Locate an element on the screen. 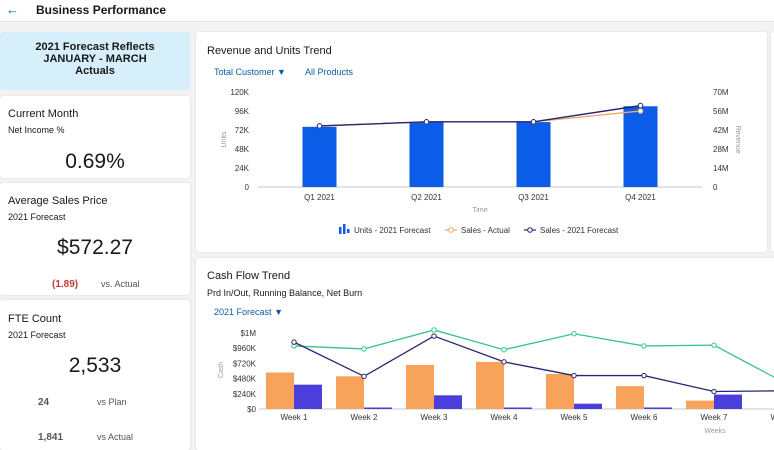 The width and height of the screenshot is (774, 450). sales-forecast-line is located at coordinates (480, 115).